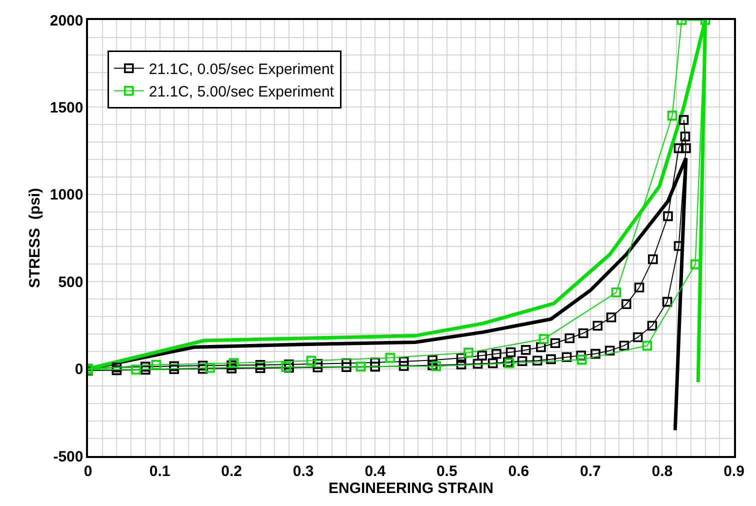 The image size is (756, 506). What do you see at coordinates (79, 369) in the screenshot?
I see `y-tick-label: 0` at bounding box center [79, 369].